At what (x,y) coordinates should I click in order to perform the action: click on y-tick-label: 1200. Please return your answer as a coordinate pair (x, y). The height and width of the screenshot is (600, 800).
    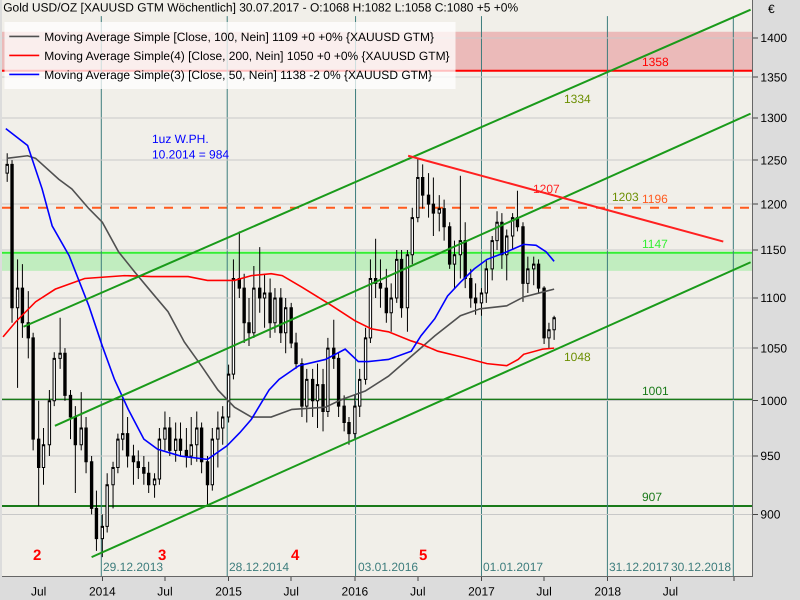
    Looking at the image, I should click on (774, 204).